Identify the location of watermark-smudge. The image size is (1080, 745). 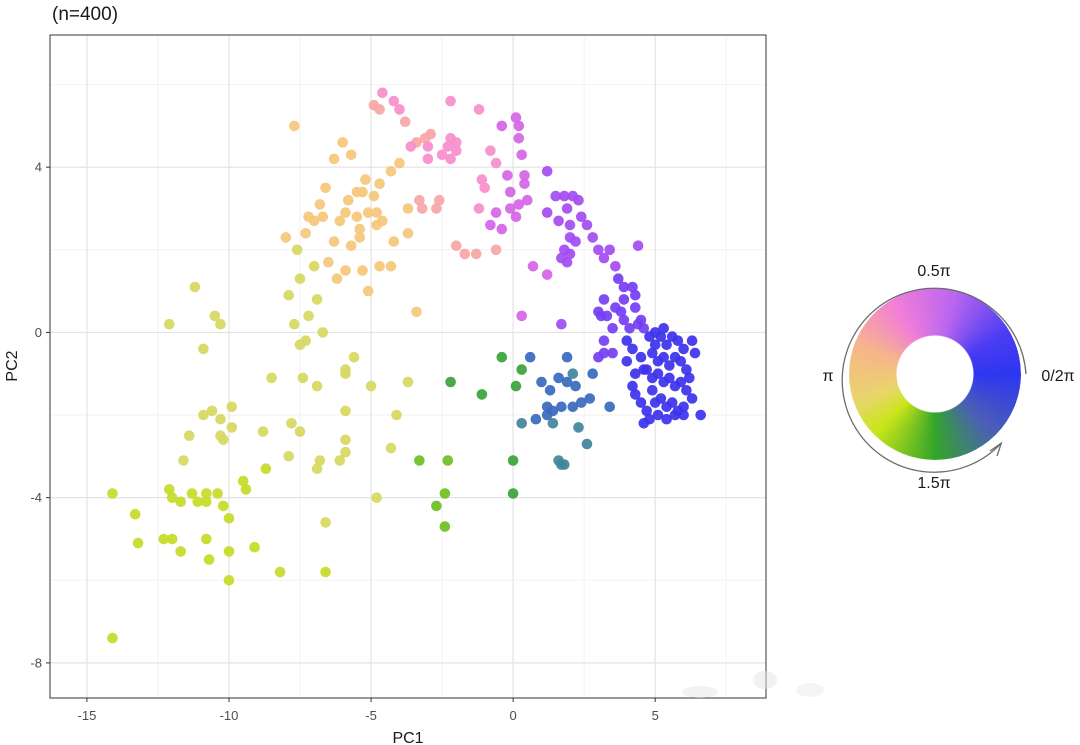
(753, 684).